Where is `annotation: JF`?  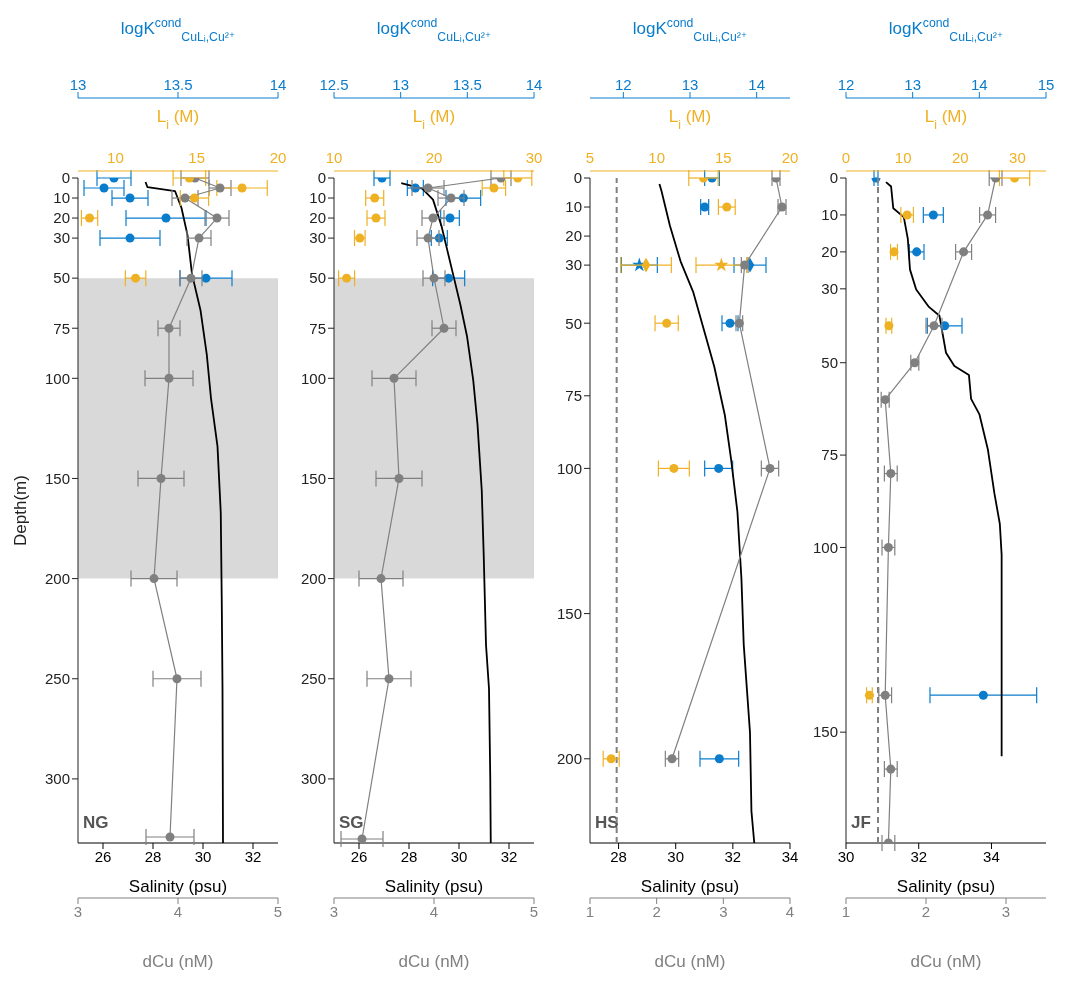 annotation: JF is located at coordinates (861, 823).